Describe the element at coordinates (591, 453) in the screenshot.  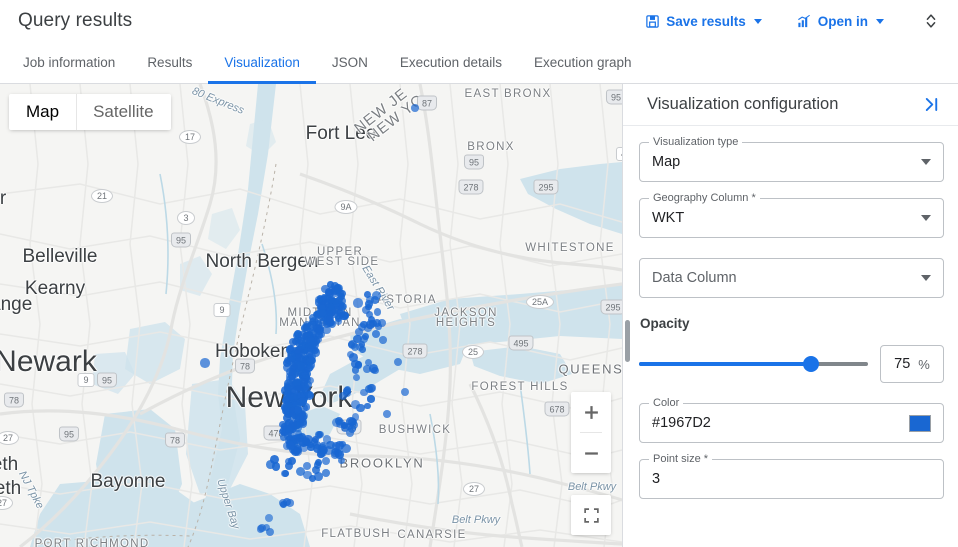
I see `zoom-out-button` at that location.